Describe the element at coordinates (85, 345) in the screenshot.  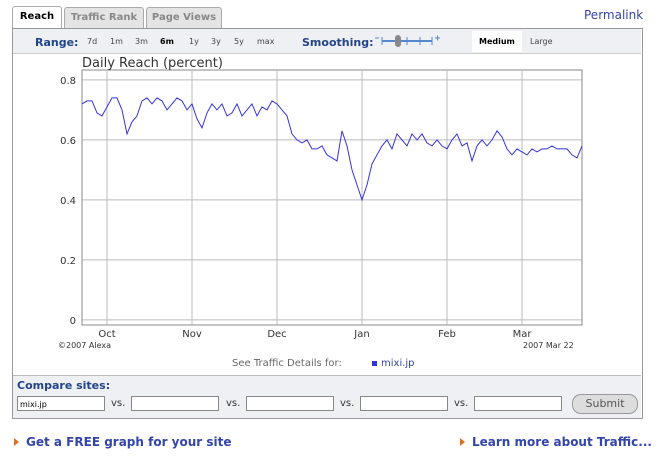
I see `copyright: ©2007 Alexa` at that location.